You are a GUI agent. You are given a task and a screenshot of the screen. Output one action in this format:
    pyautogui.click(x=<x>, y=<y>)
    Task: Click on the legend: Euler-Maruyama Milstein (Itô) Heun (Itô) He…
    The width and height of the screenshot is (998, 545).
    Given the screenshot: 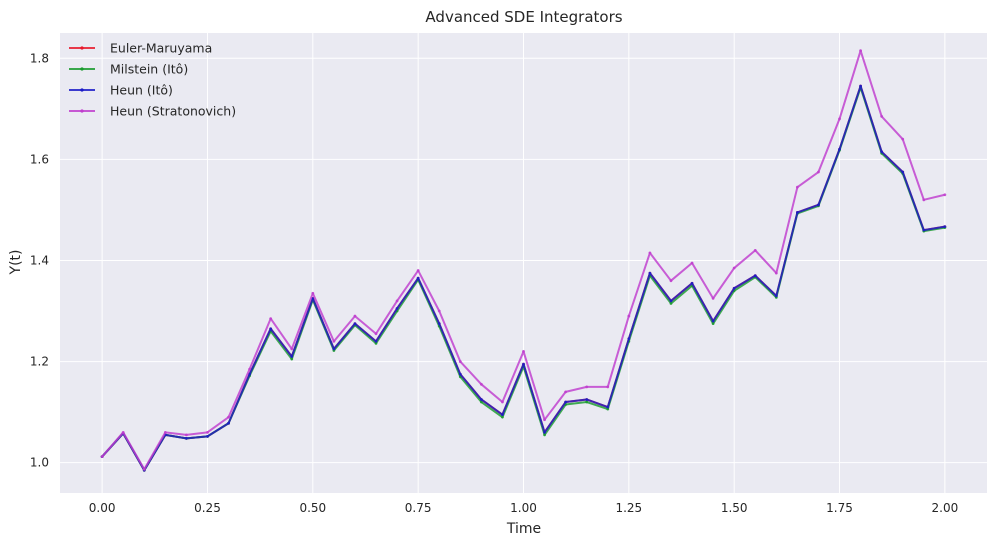 What is the action you would take?
    pyautogui.click(x=152, y=80)
    